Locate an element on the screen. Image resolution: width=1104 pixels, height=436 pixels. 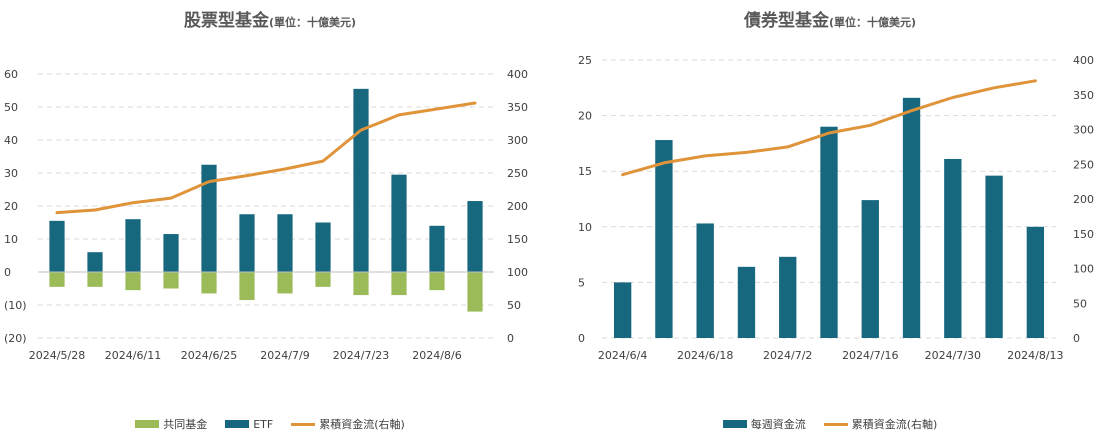
x-tick-label: 2024/7/16 is located at coordinates (870, 355).